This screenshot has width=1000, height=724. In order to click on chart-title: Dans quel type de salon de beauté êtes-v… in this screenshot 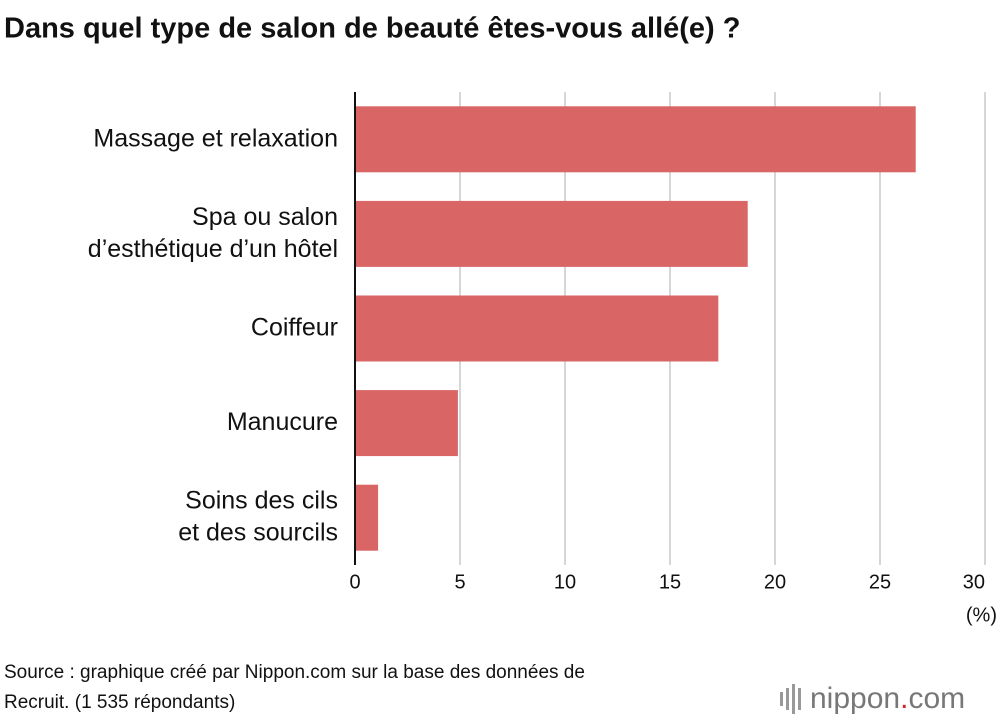, I will do `click(372, 29)`.